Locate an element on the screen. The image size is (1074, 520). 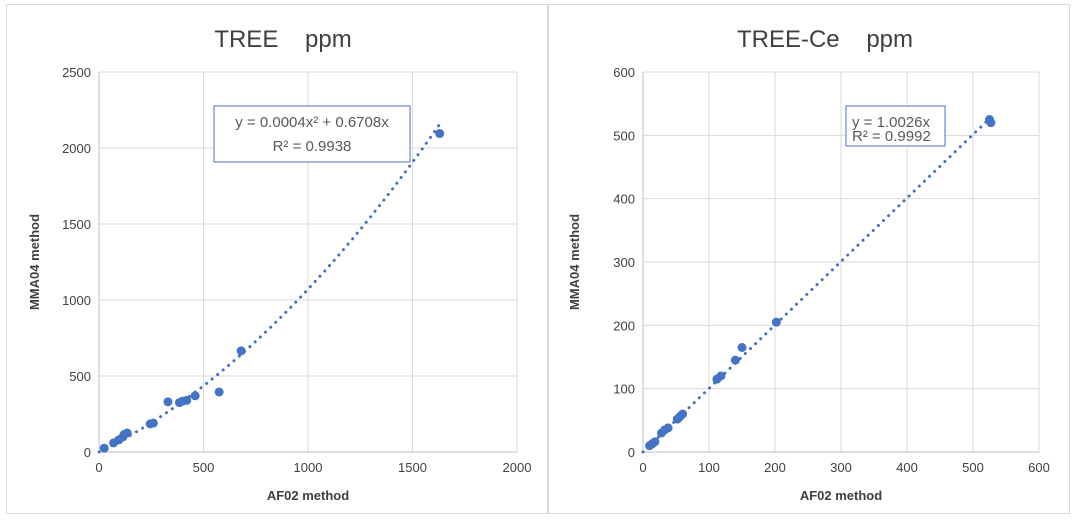
y-tick-label: 1500 is located at coordinates (76, 224).